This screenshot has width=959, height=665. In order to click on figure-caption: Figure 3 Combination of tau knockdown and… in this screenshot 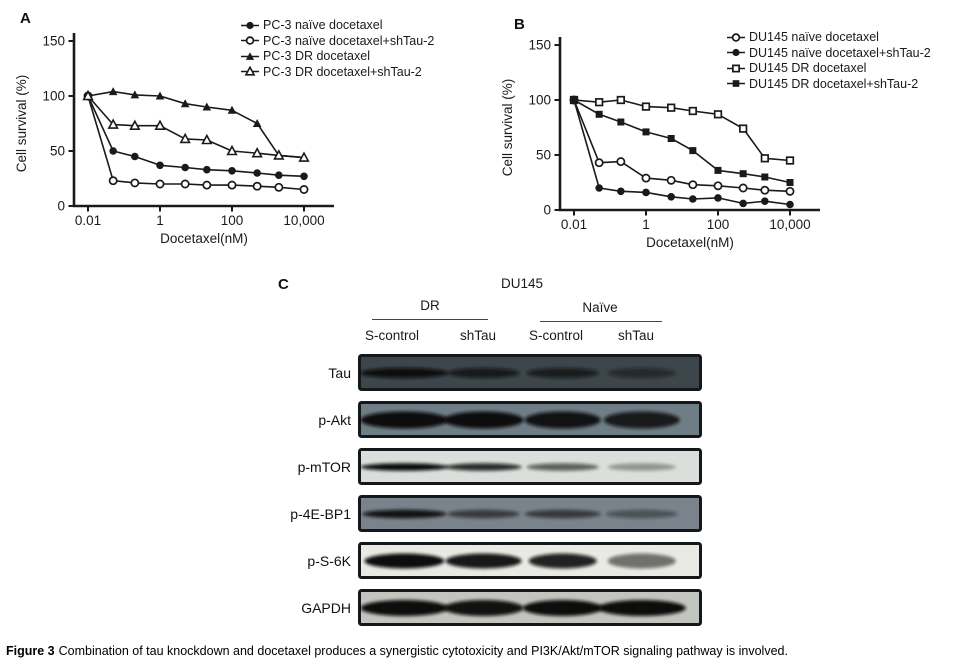, I will do `click(480, 651)`.